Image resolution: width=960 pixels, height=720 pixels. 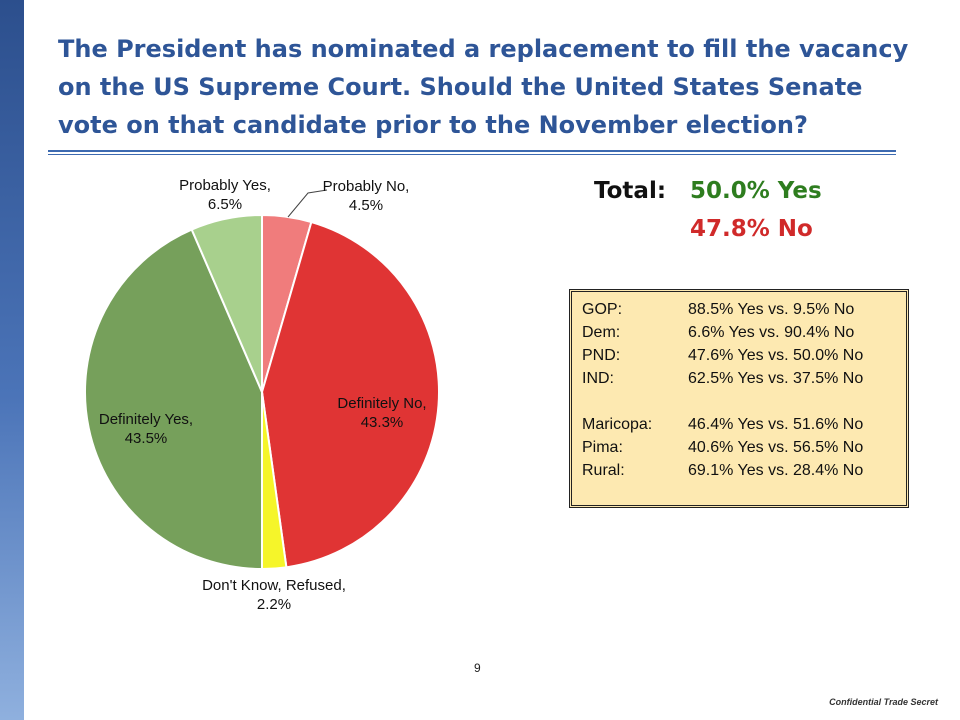 What do you see at coordinates (776, 447) in the screenshot?
I see `breakdown-row-value: 40.6% Yes vs. 56.5% No` at bounding box center [776, 447].